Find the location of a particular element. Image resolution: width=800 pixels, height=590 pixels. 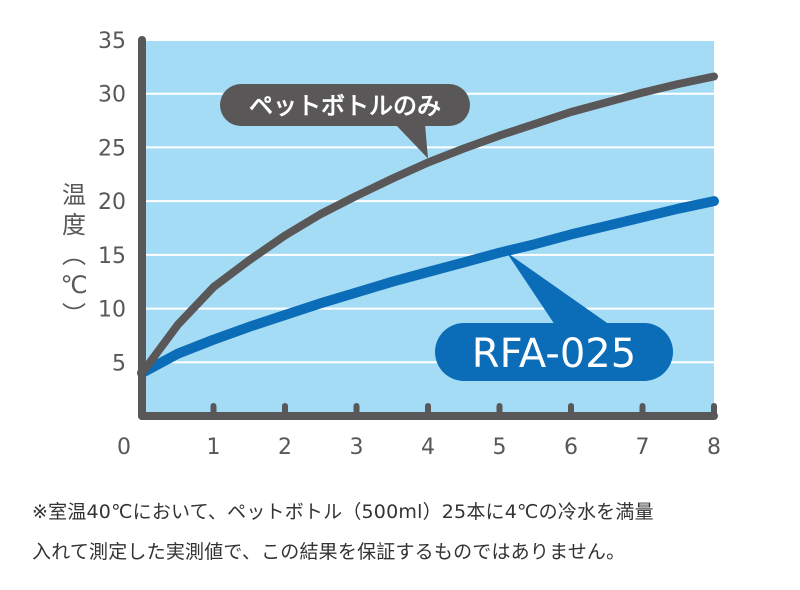

y-tick-label-25: 25 is located at coordinates (112, 148).